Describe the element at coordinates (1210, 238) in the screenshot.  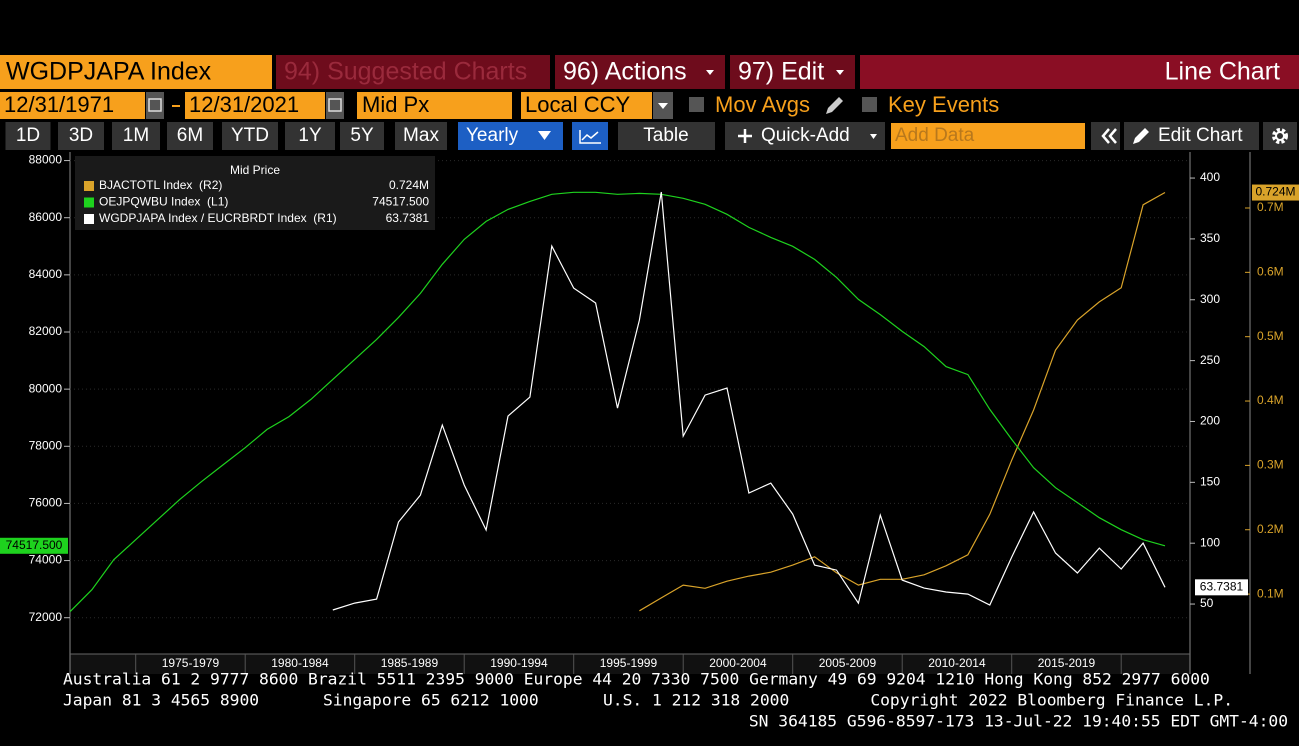
I see `y2-tick-label: 350` at that location.